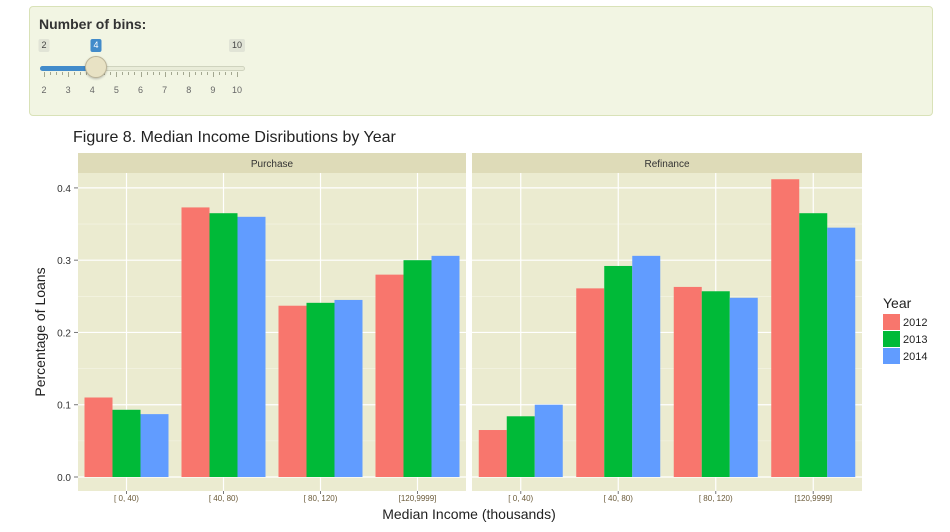 The height and width of the screenshot is (532, 950). What do you see at coordinates (189, 90) in the screenshot?
I see `slider-tick-label: 8` at bounding box center [189, 90].